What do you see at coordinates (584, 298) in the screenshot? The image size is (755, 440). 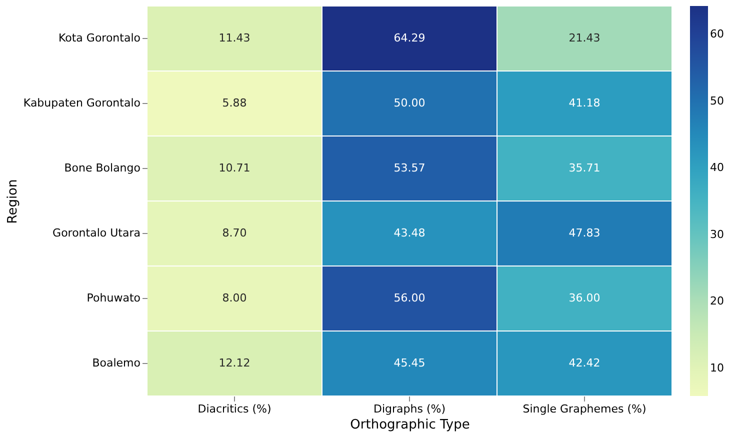 I see `data-label: 36.00` at bounding box center [584, 298].